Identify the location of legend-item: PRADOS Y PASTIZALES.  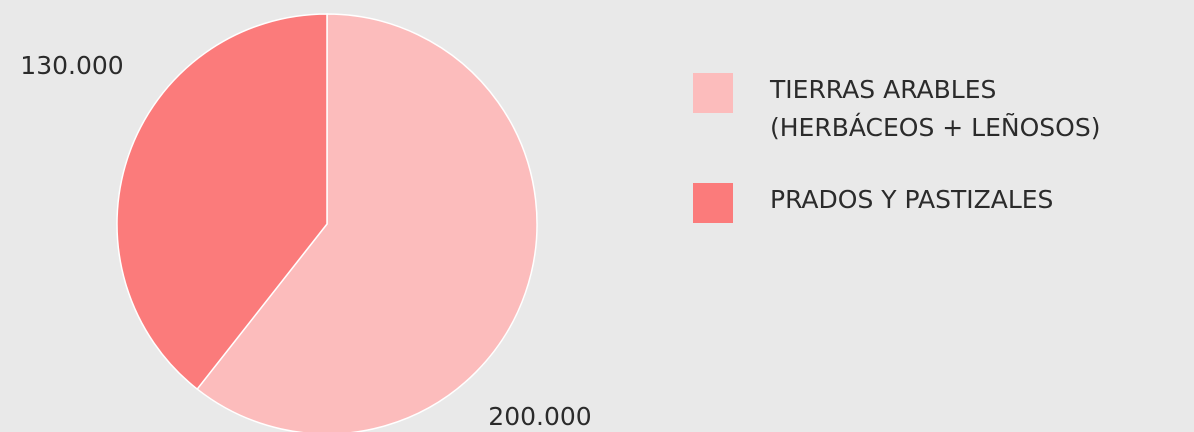
(896, 203).